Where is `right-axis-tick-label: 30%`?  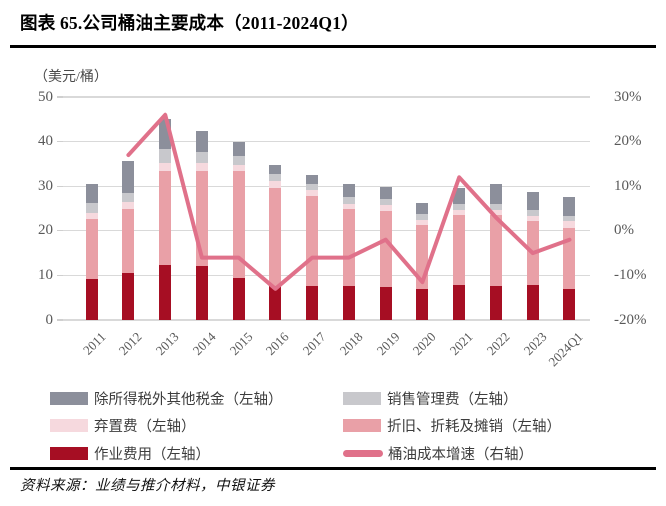
right-axis-tick-label: 30% is located at coordinates (628, 96).